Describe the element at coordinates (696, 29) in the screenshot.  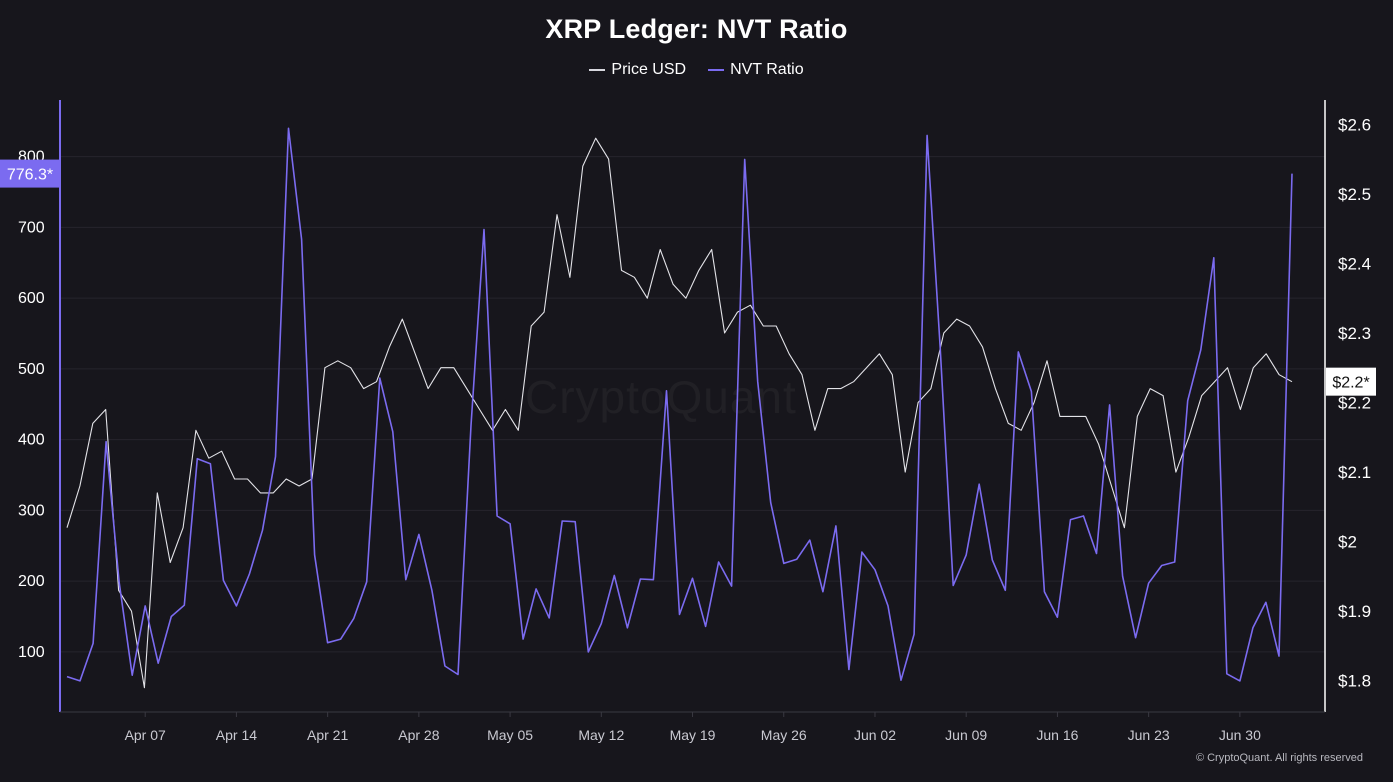
I see `chart-title: XRP Ledger: NVT Ratio` at that location.